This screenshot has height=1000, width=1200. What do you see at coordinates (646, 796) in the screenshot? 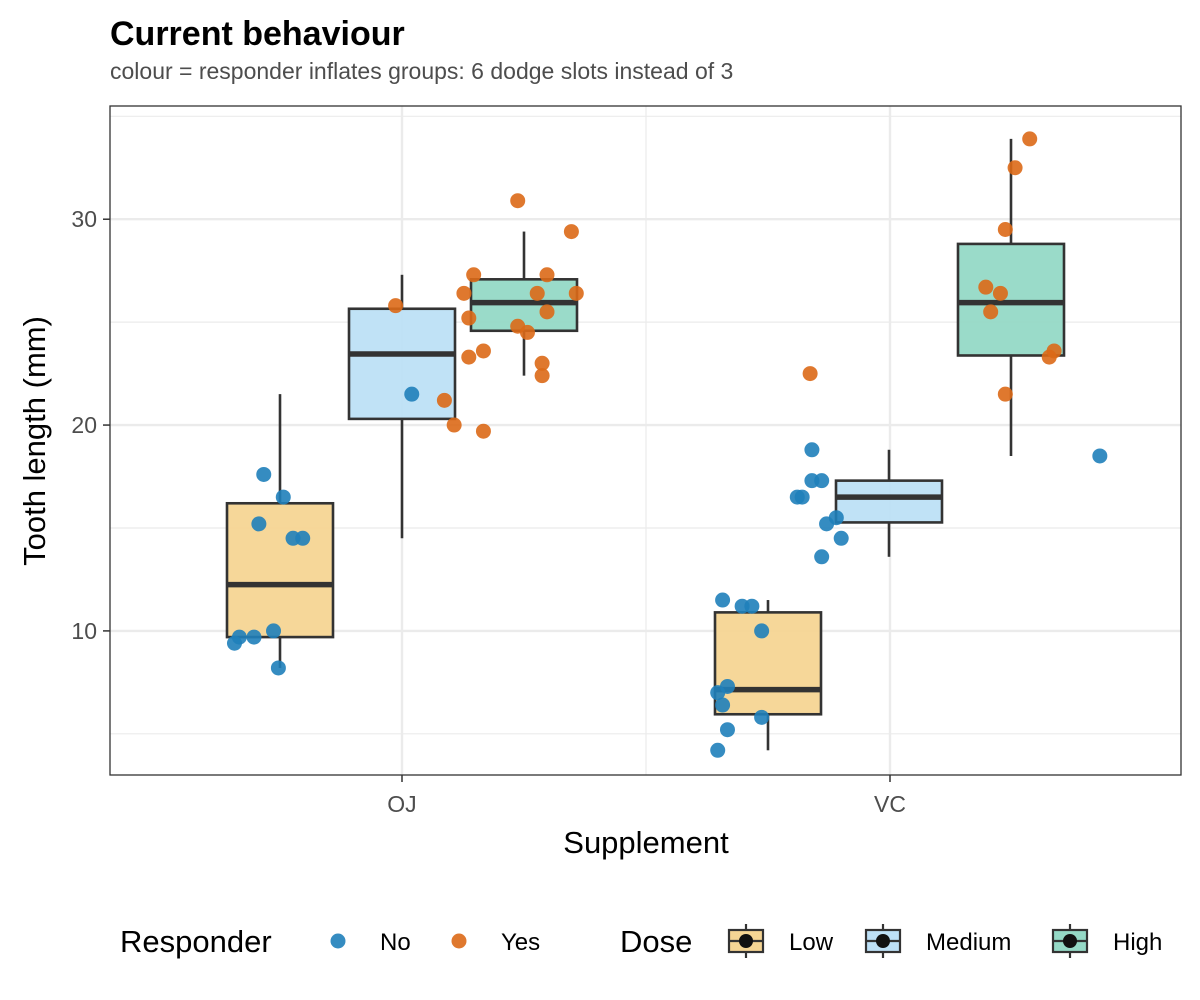
I see `x-axis: OJ VC` at bounding box center [646, 796].